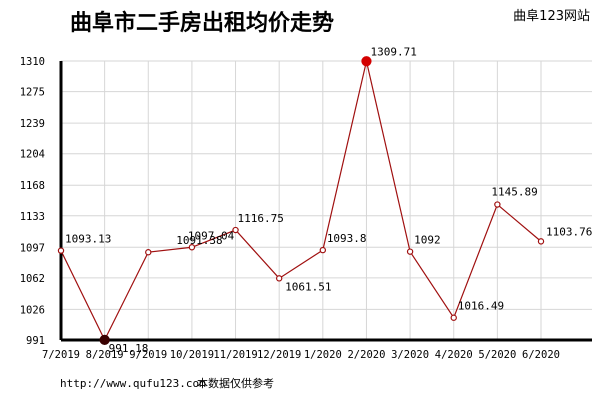 This screenshot has height=400, width=600. What do you see at coordinates (32, 279) in the screenshot?
I see `y-tick-label: 1062` at bounding box center [32, 279].